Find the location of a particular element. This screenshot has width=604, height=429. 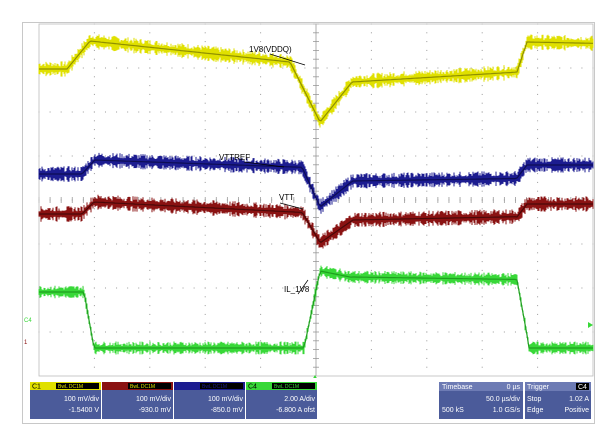

timebase-title: Timebase is located at coordinates (457, 387).